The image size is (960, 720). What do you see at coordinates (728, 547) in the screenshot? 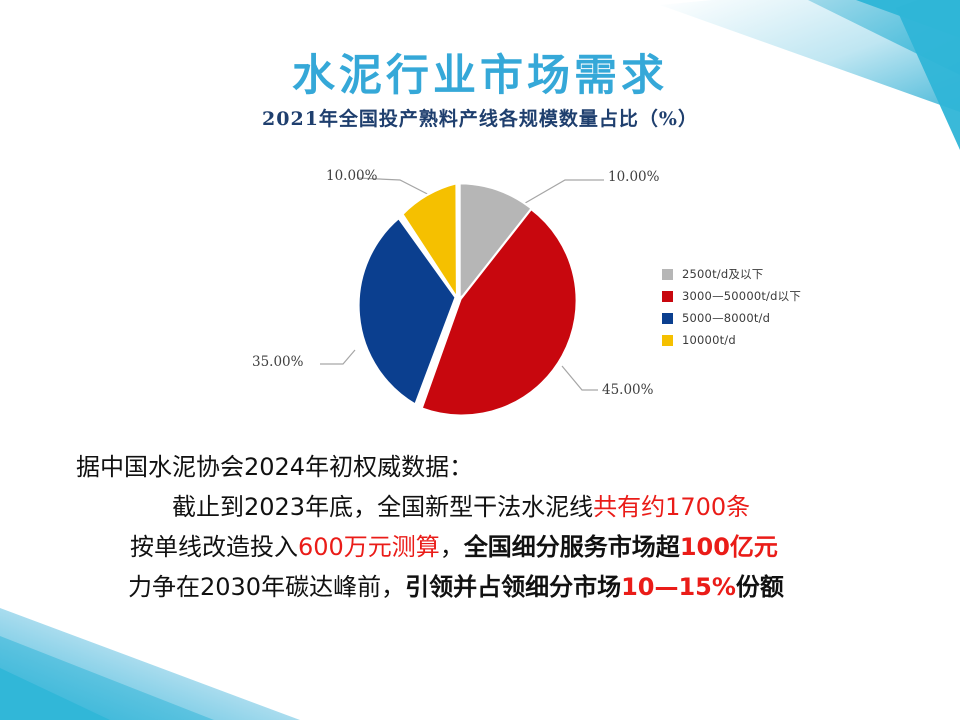
I see `body-line-3-highlight-b: 100亿元` at bounding box center [728, 547].